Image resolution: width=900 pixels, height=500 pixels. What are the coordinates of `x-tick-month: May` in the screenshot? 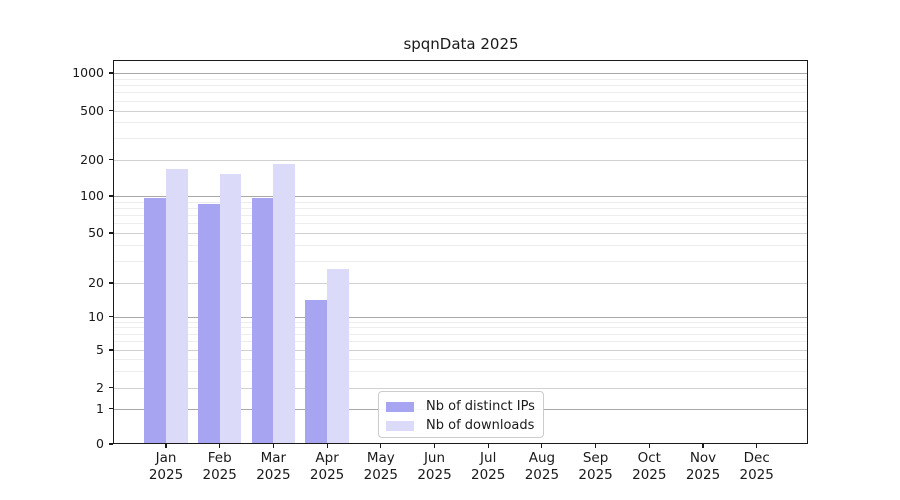 It's located at (380, 458).